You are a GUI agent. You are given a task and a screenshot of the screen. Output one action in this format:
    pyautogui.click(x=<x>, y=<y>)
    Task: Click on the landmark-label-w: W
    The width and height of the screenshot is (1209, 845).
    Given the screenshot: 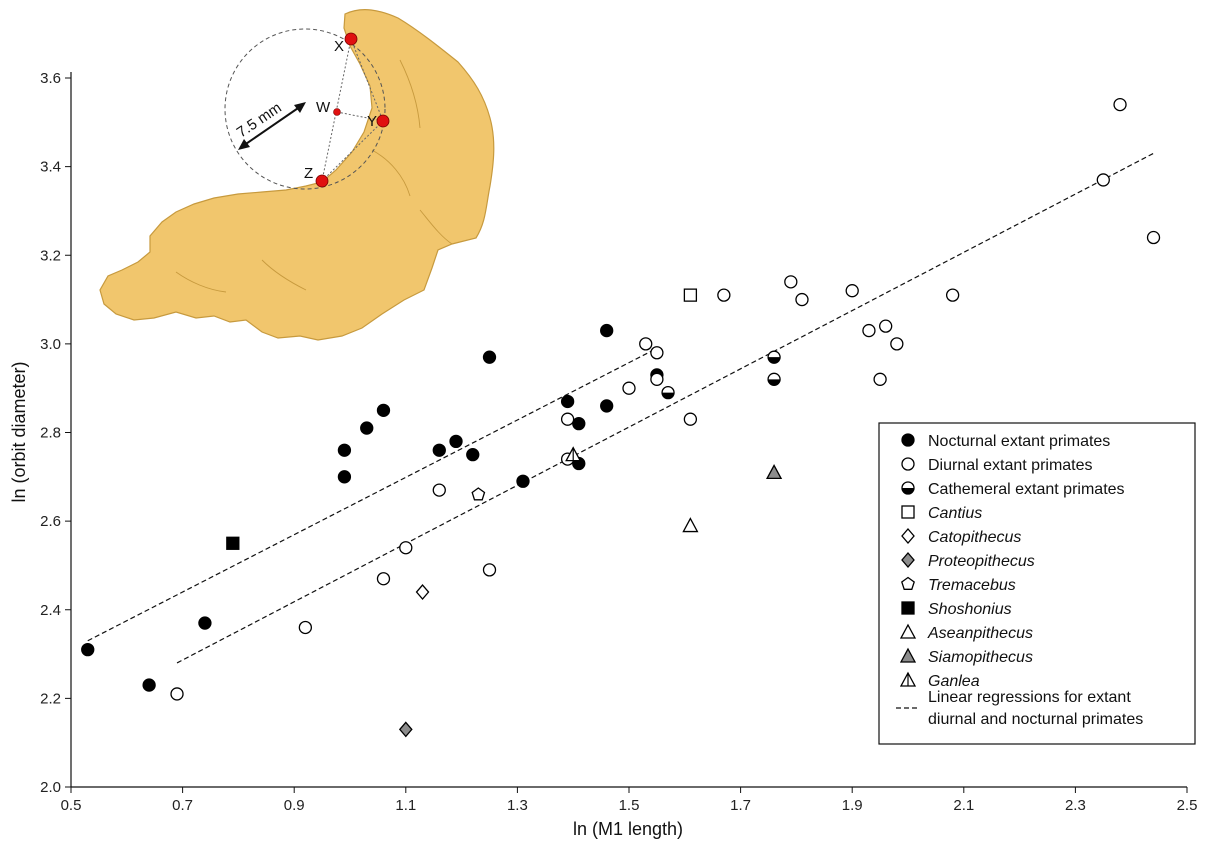 What is the action you would take?
    pyautogui.click(x=323, y=107)
    